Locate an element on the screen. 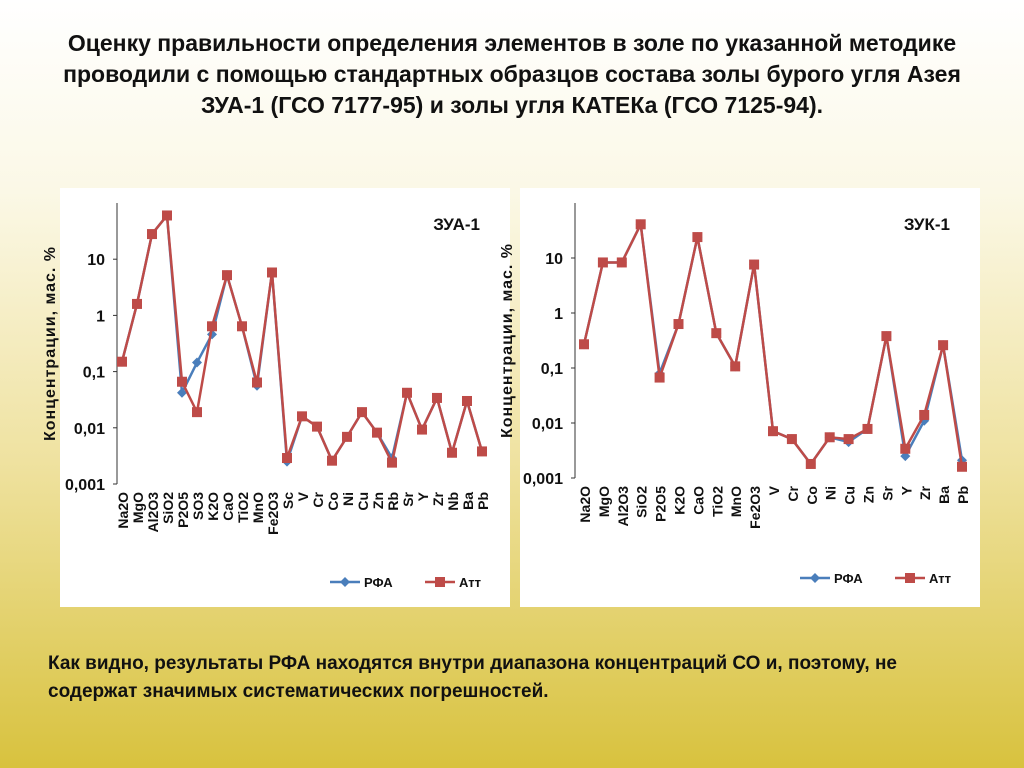  x-tick-label: MgO is located at coordinates (138, 507).